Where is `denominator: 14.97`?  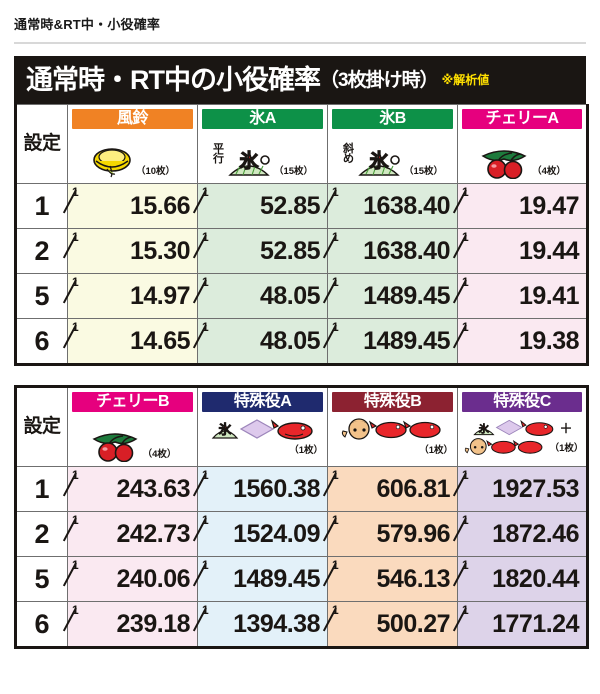
denominator: 14.97 is located at coordinates (160, 296).